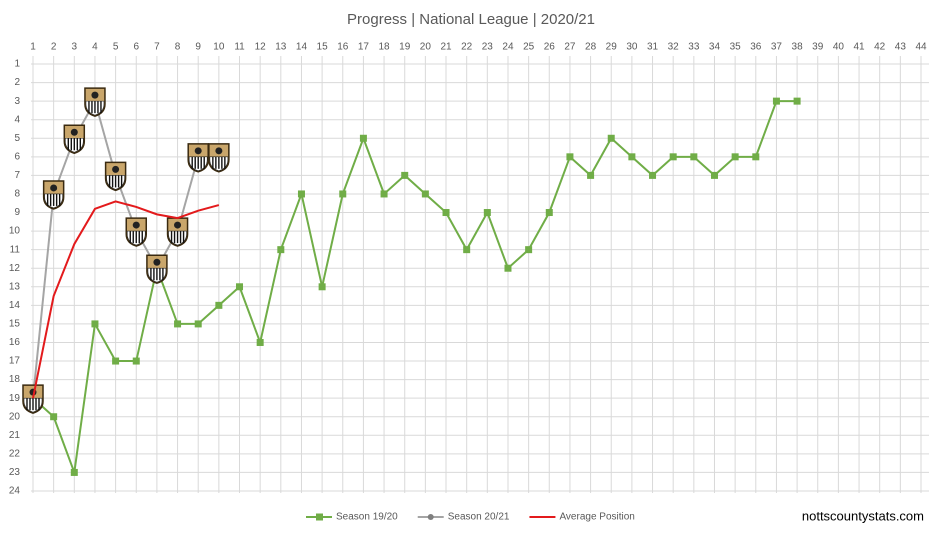 This screenshot has width=943, height=538. Describe the element at coordinates (15, 342) in the screenshot. I see `y-tick-label: 16` at that location.